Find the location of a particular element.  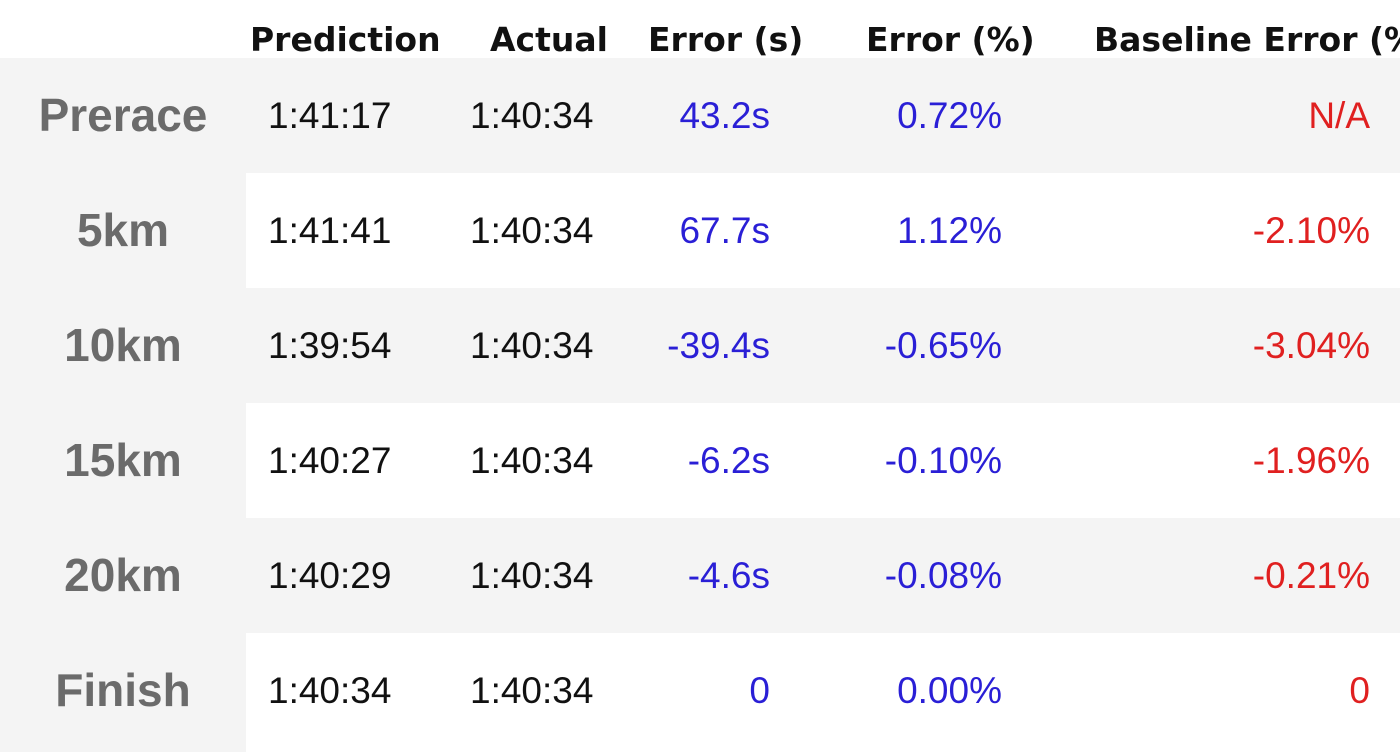

row-label: 5km is located at coordinates (123, 230).